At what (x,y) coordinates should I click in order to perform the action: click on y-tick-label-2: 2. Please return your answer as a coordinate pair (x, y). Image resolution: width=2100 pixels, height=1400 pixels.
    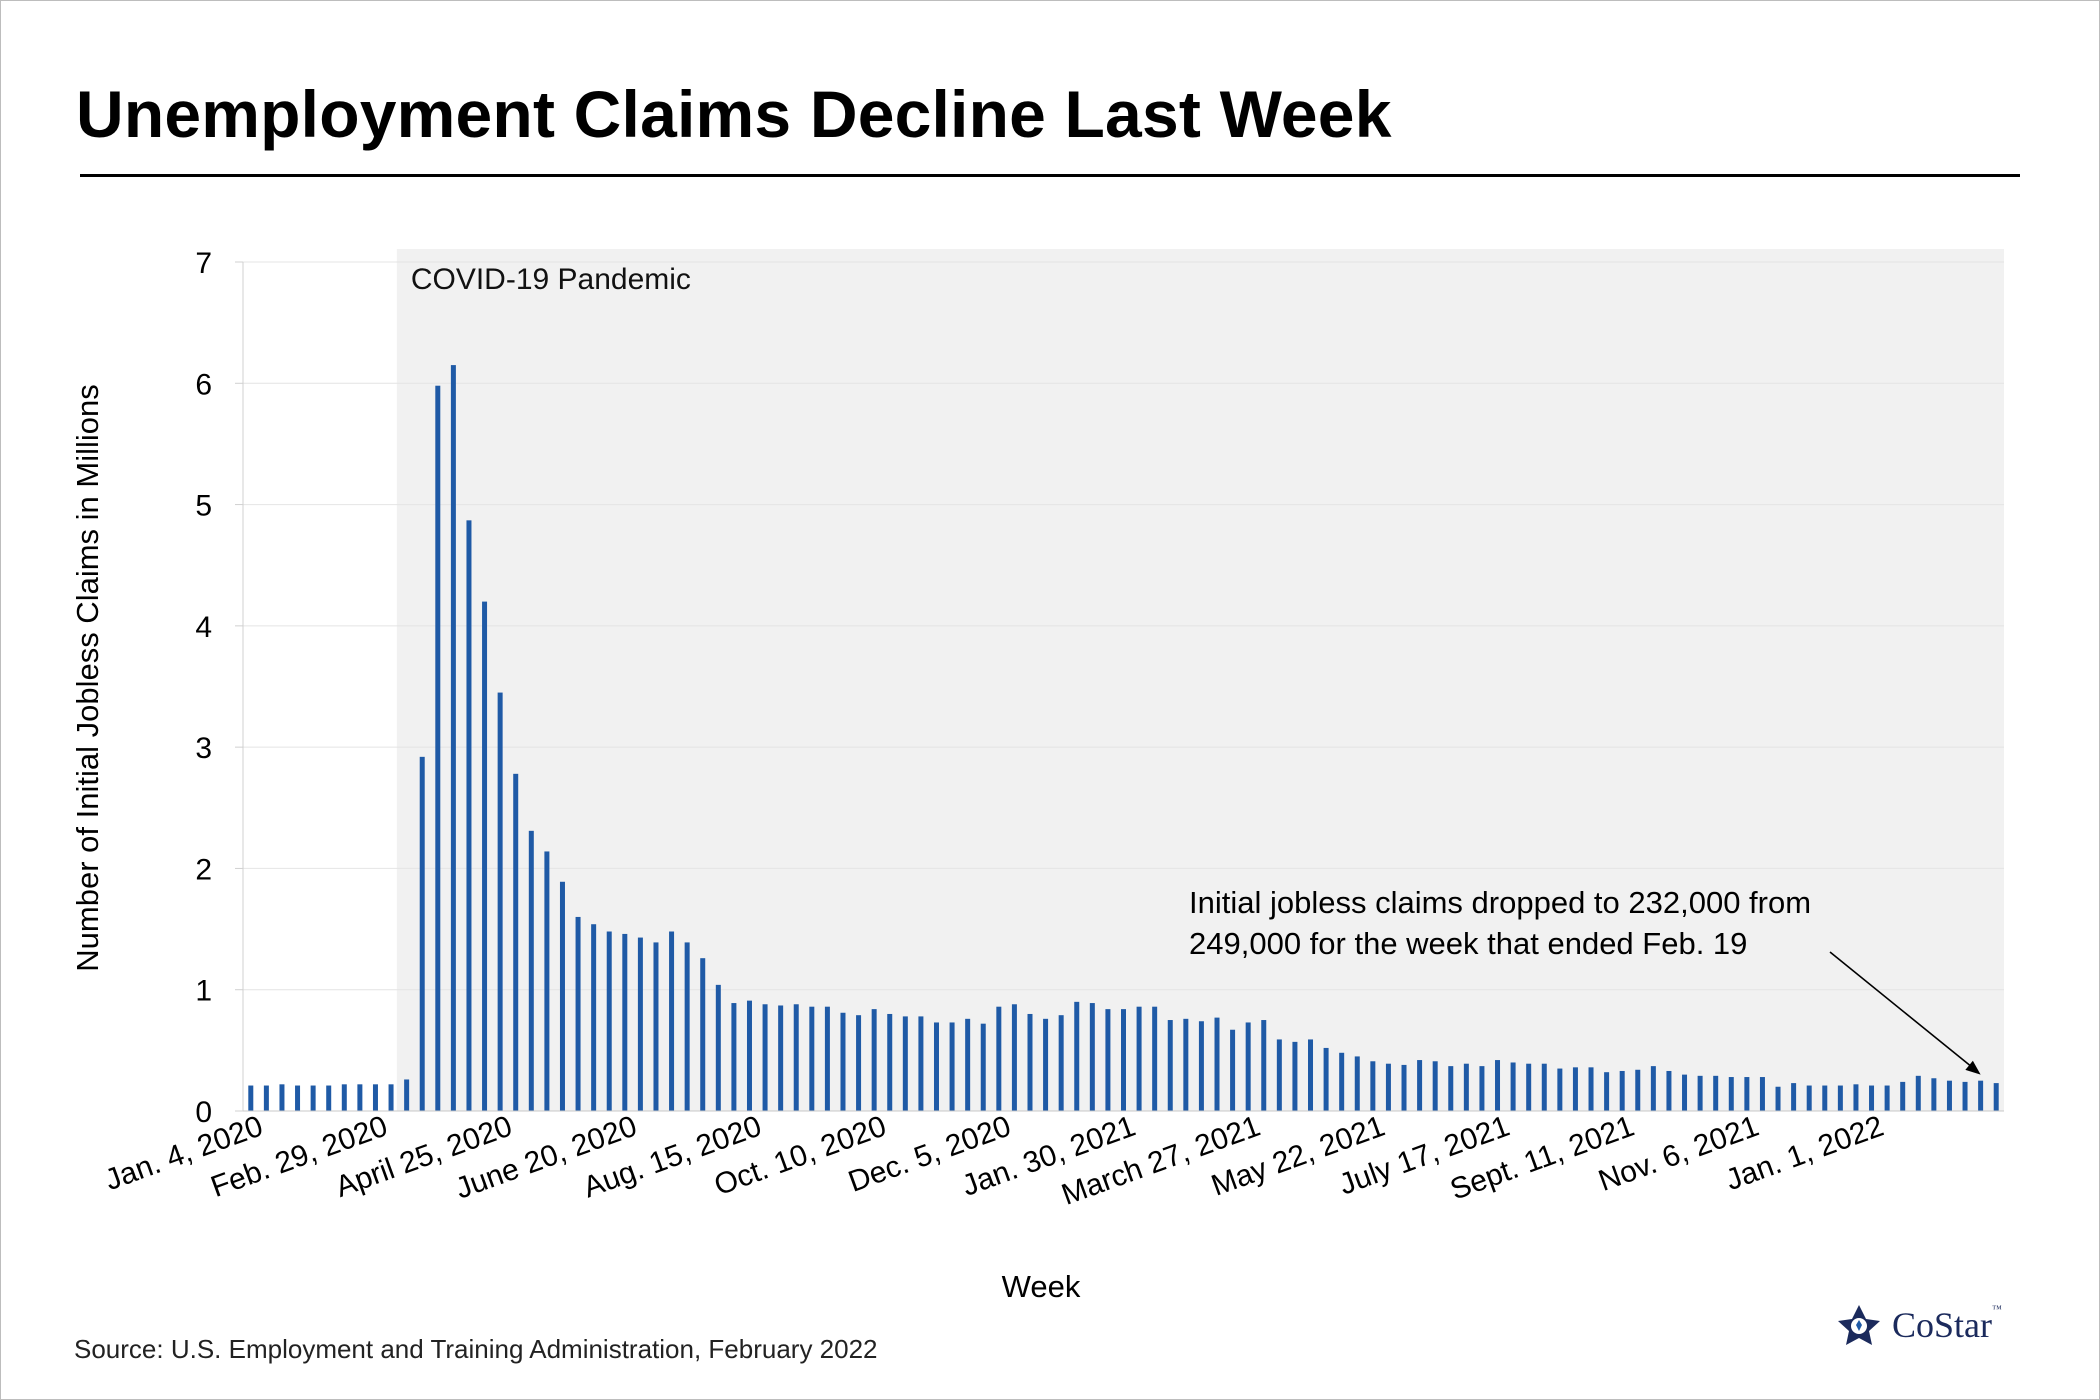
    Looking at the image, I should click on (203, 869).